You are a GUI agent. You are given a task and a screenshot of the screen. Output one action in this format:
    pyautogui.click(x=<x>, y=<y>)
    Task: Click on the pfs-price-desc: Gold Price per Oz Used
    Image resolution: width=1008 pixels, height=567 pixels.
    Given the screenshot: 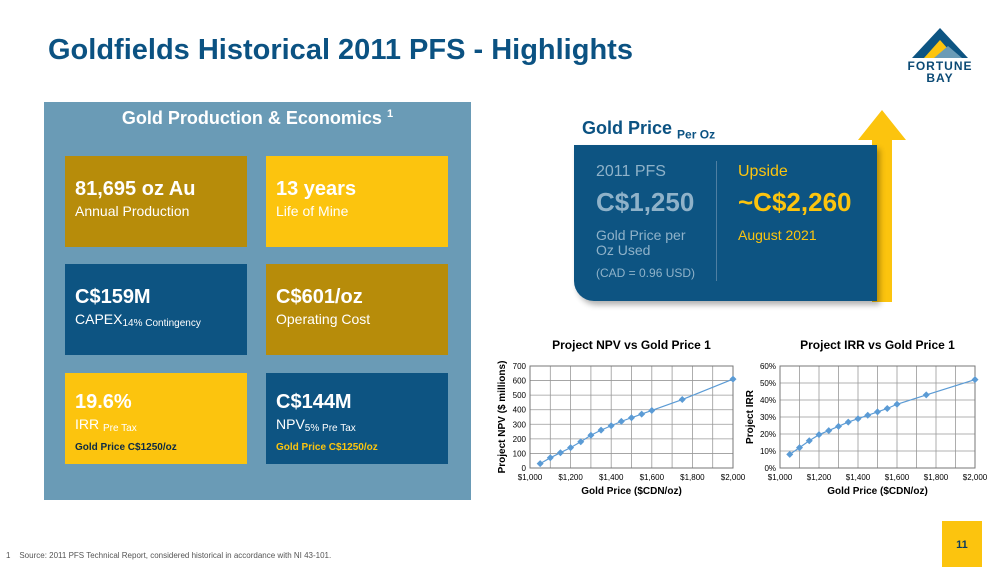 What is the action you would take?
    pyautogui.click(x=641, y=242)
    